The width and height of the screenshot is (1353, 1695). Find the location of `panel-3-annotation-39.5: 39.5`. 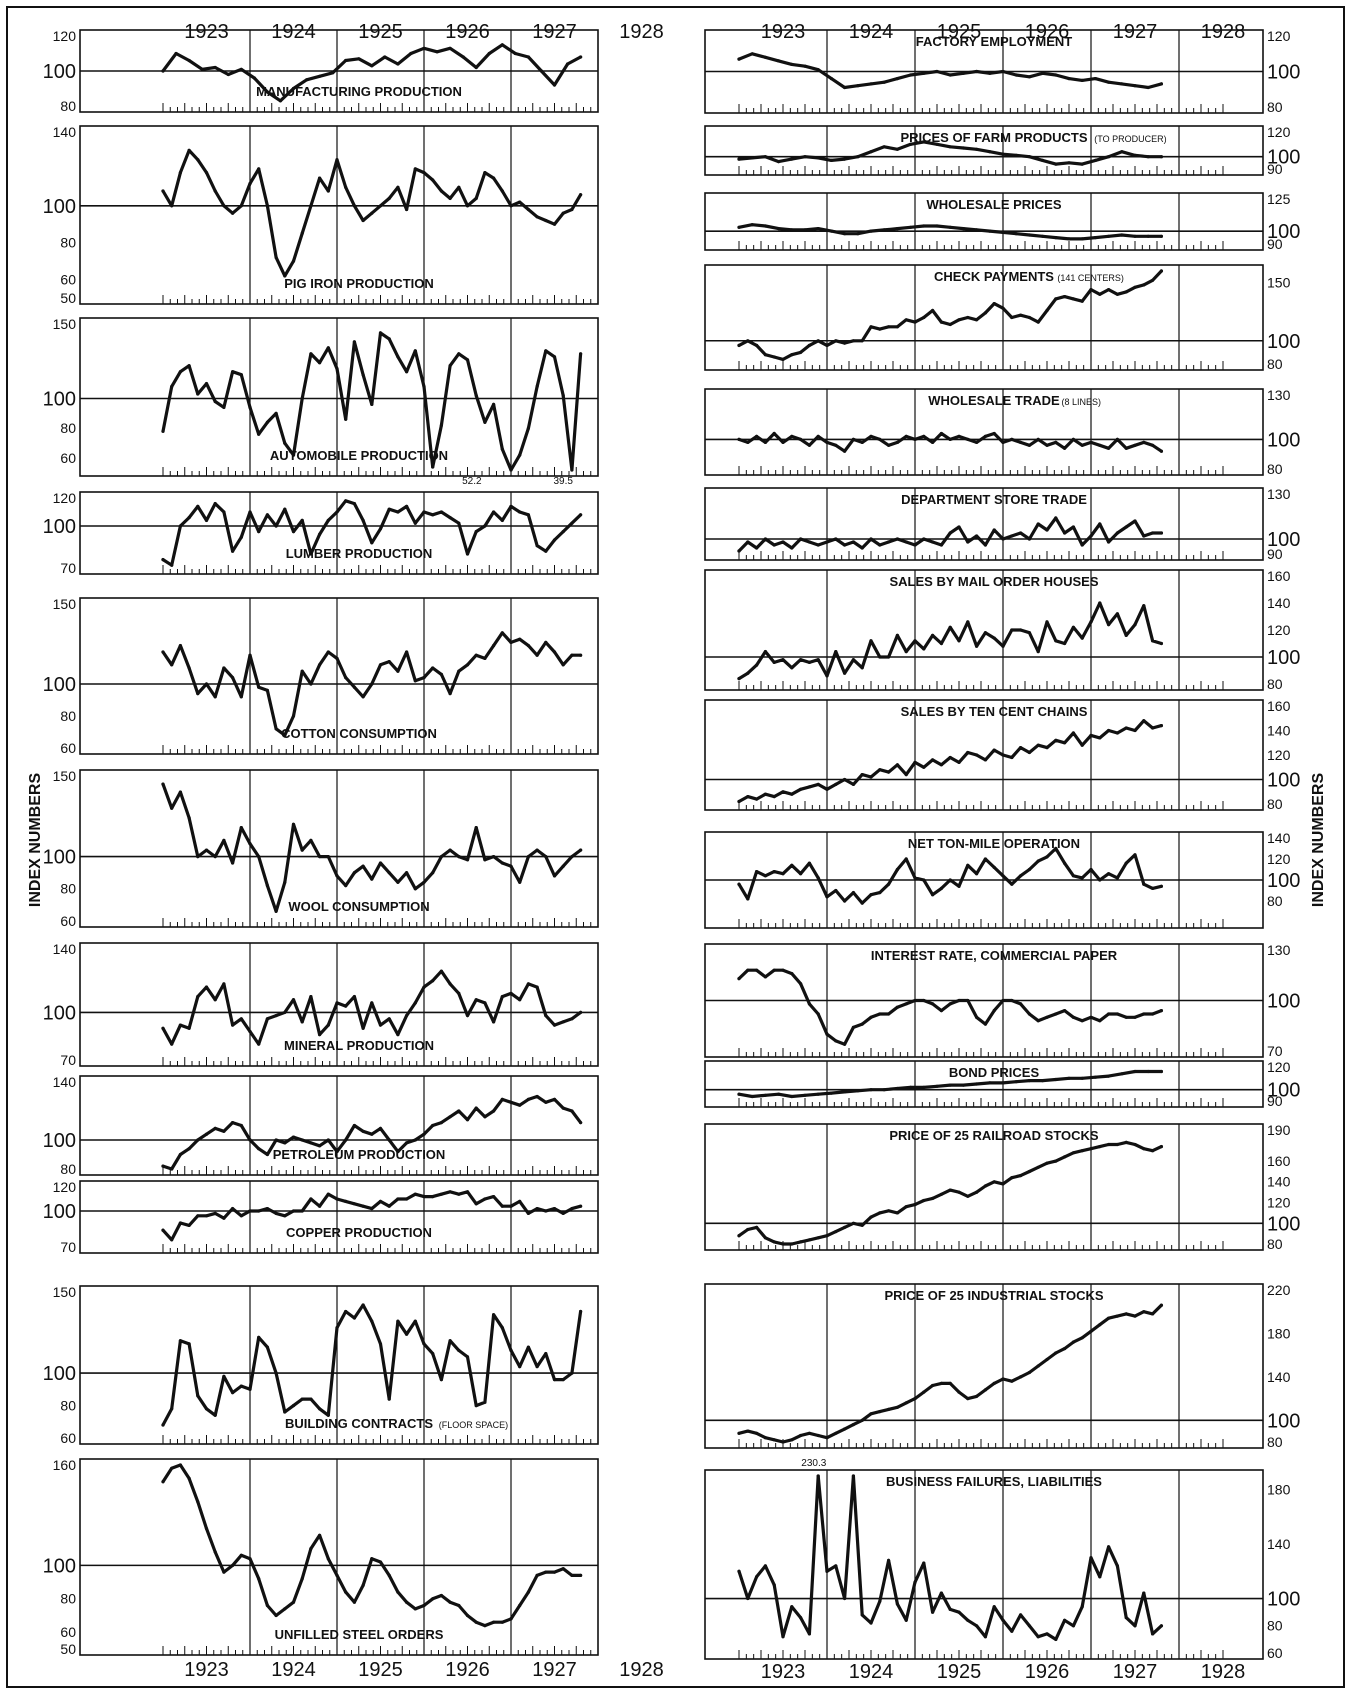

panel-3-annotation-39.5: 39.5 is located at coordinates (563, 481).